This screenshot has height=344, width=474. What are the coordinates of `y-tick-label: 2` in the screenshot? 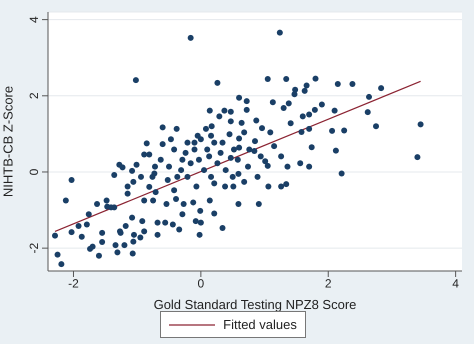 It's located at (34, 96).